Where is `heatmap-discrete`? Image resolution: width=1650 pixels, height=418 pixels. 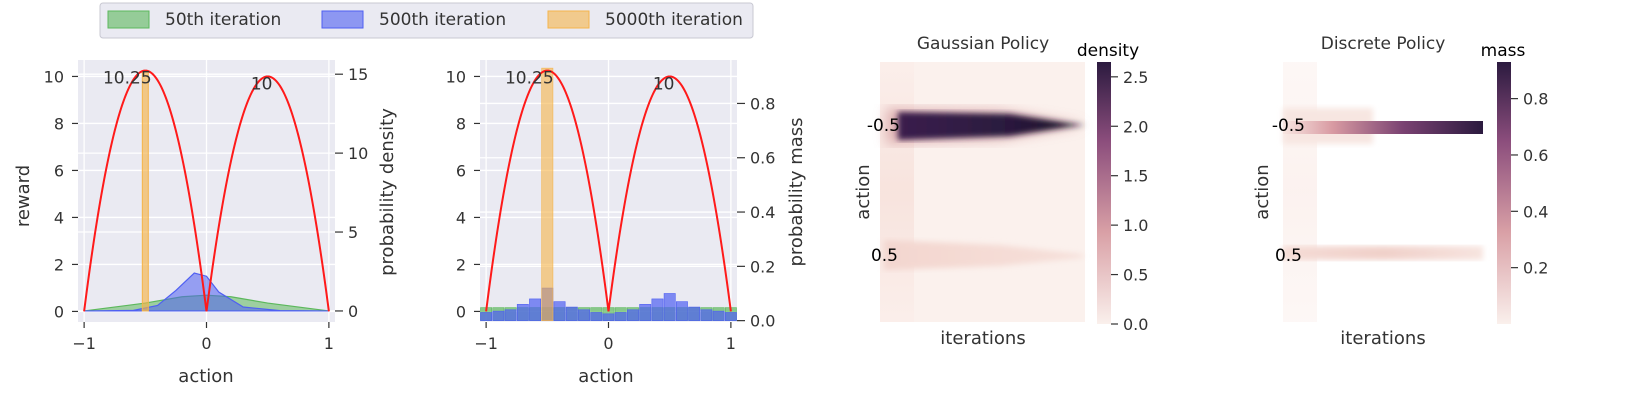 heatmap-discrete is located at coordinates (1385, 192).